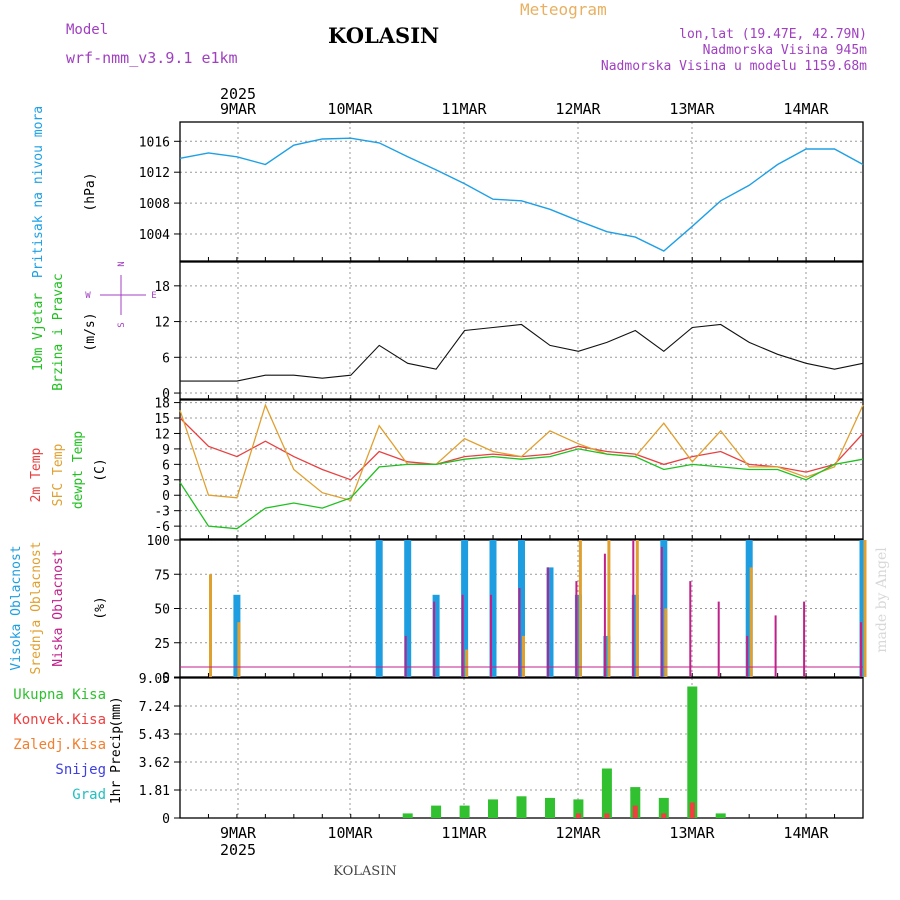 The height and width of the screenshot is (900, 900). I want to click on pressure-labels: Pritisak na nivou mora (hPa), so click(64, 192).